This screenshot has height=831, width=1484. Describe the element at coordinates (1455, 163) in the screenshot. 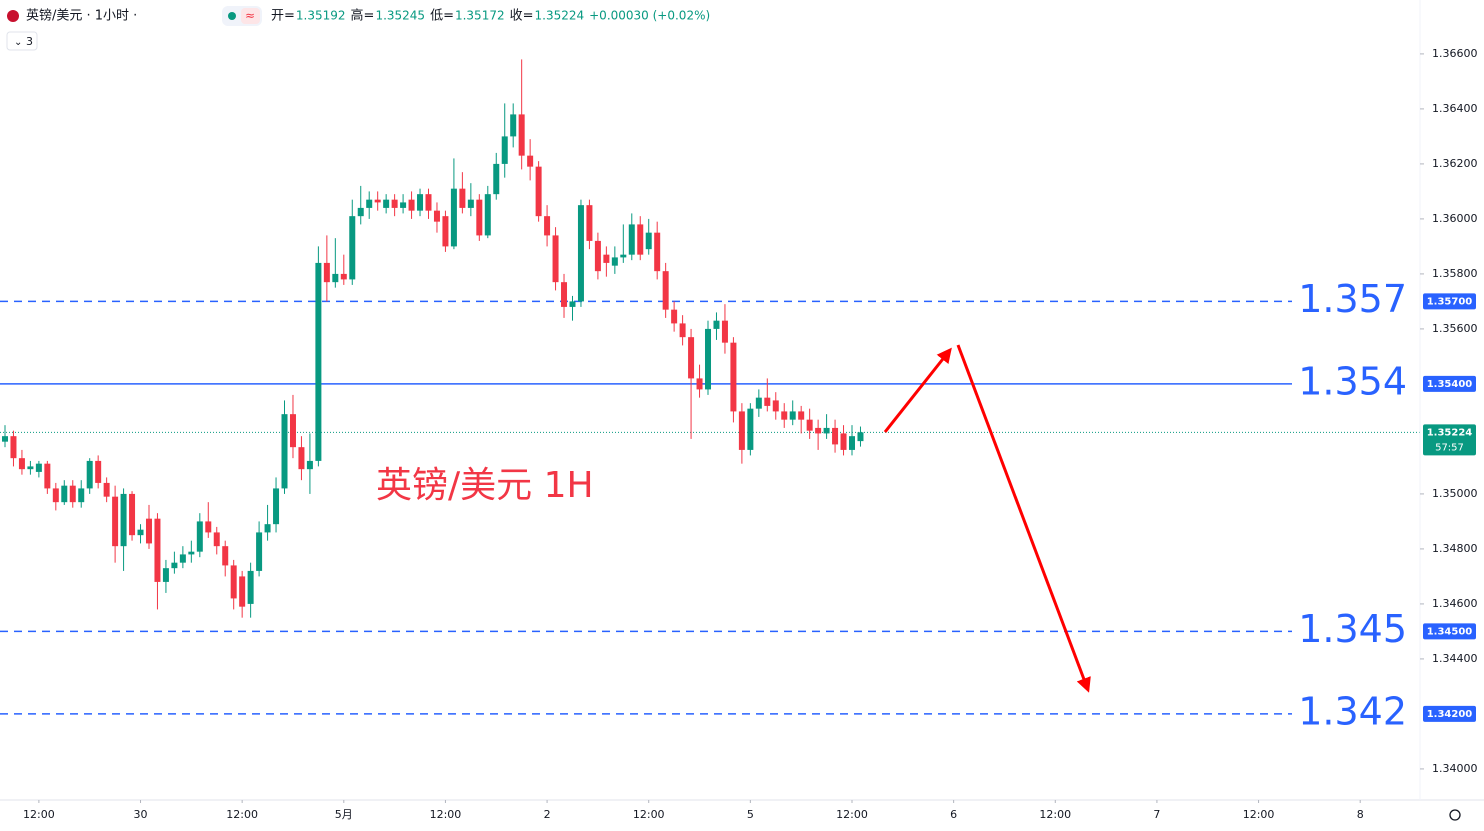

I see `y-tick-label: 1.36200` at that location.